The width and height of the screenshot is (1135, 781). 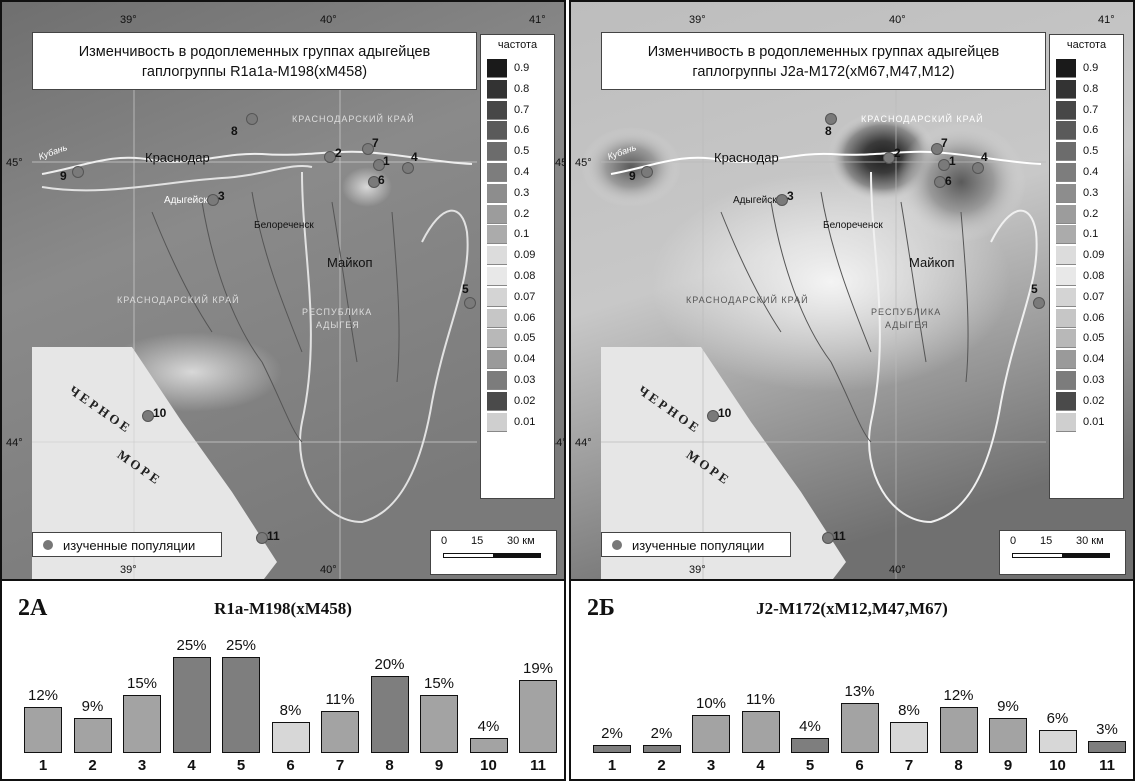 I want to click on scale-30: 30 км, so click(x=521, y=541).